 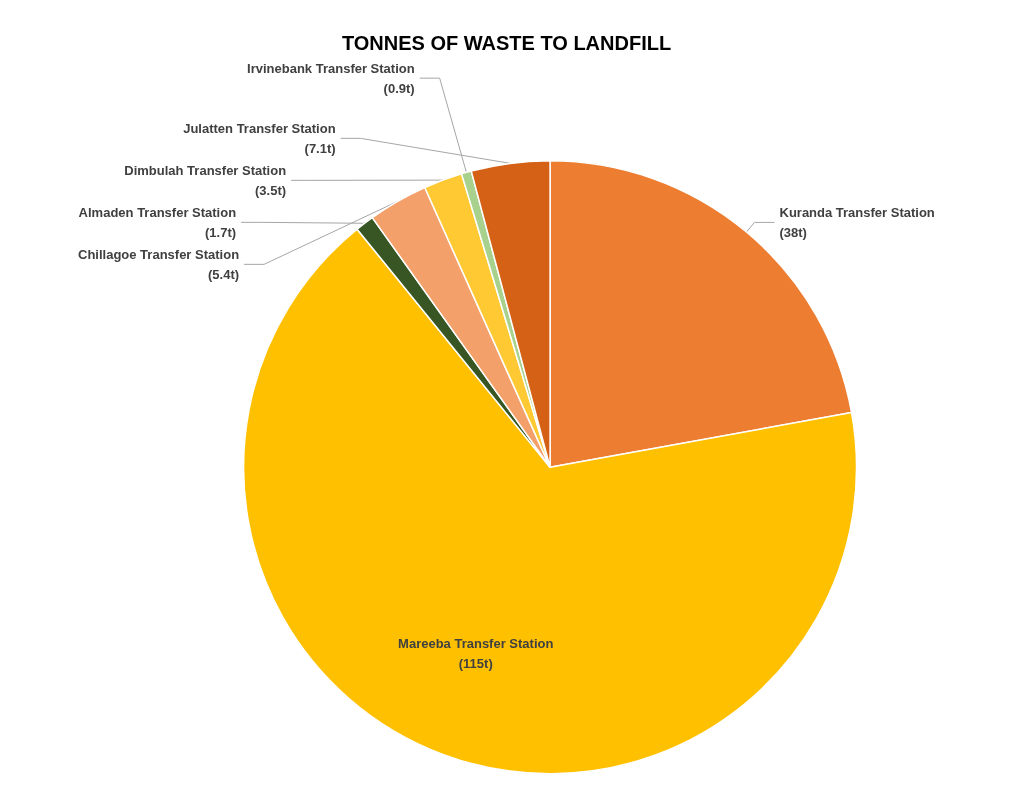 I want to click on data-label: (1.7t), so click(x=221, y=232).